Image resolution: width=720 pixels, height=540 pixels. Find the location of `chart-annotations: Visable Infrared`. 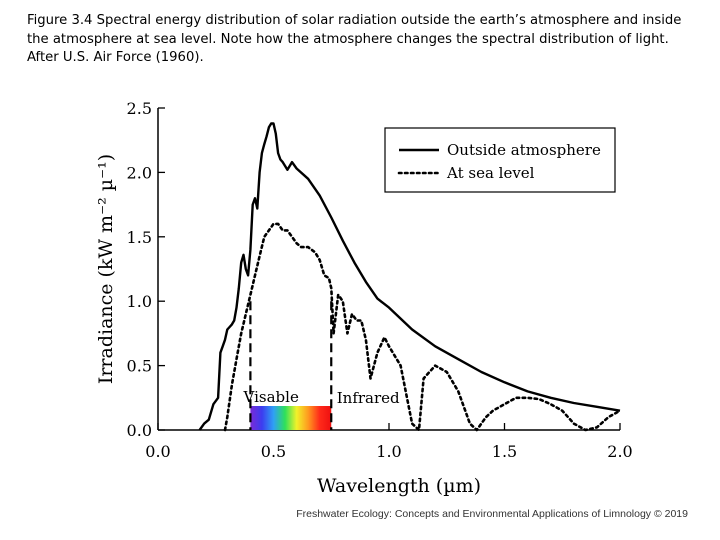

chart-annotations: Visable Infrared is located at coordinates (322, 397).